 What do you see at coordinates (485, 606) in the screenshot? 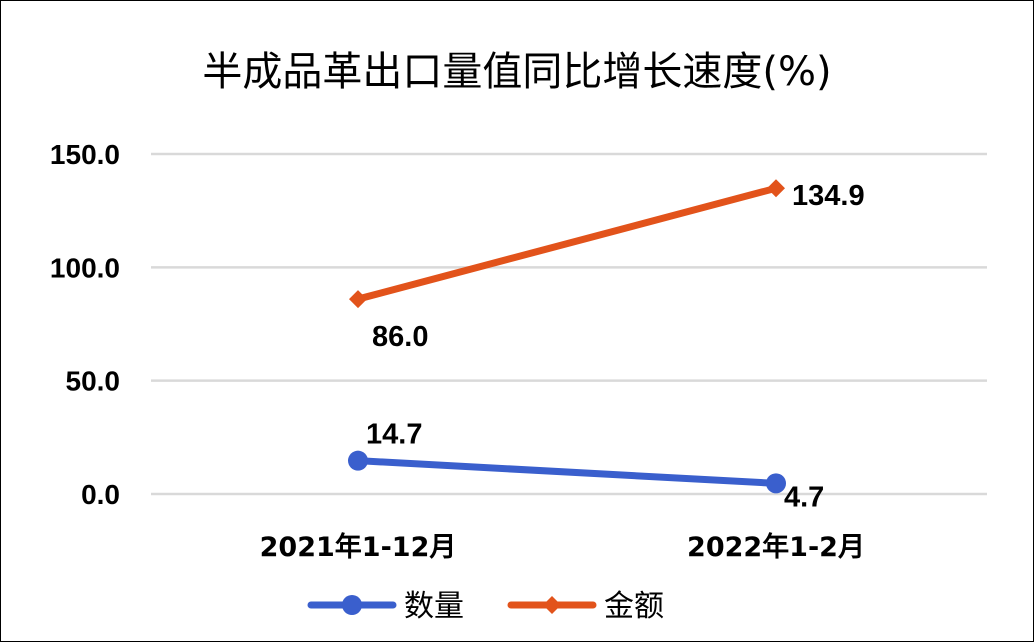
I see `legend: 数量 金额` at bounding box center [485, 606].